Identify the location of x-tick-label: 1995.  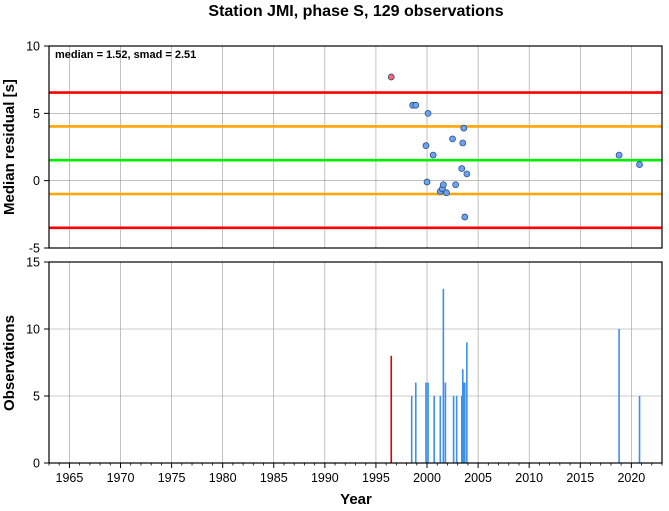
(376, 478).